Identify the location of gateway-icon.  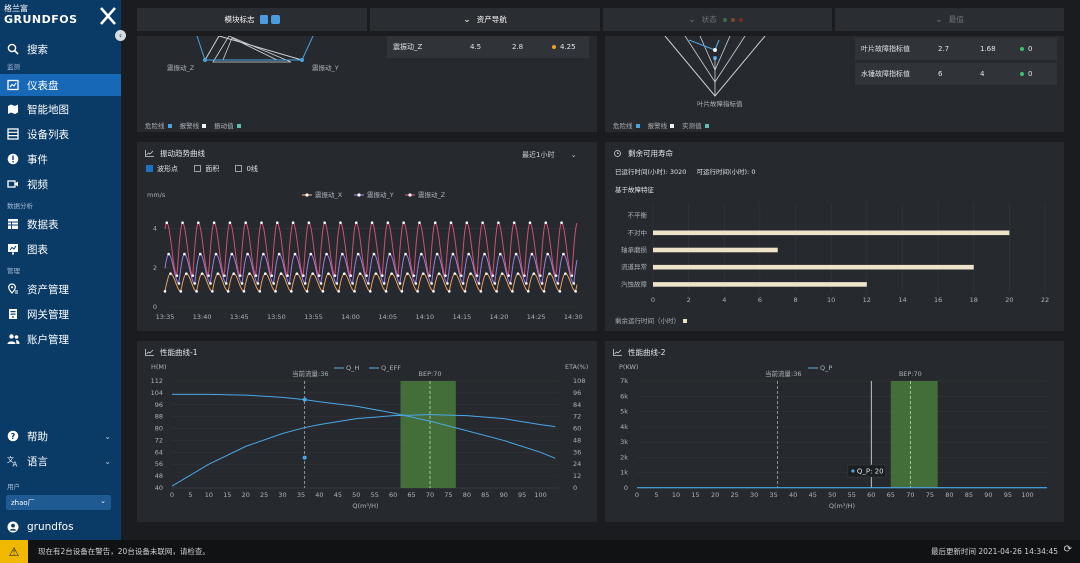
(13, 314).